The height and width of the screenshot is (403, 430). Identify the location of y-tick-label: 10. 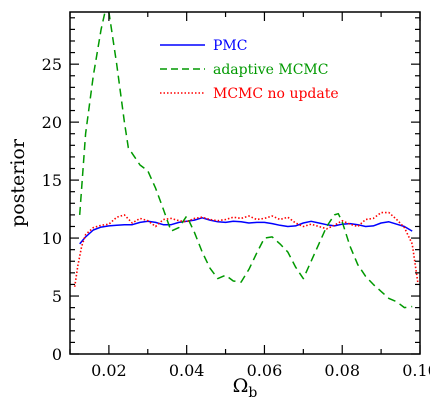
(52, 238).